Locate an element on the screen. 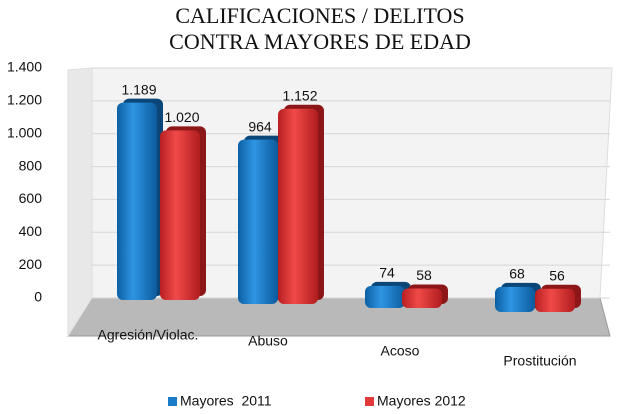  side-wall is located at coordinates (80, 202).